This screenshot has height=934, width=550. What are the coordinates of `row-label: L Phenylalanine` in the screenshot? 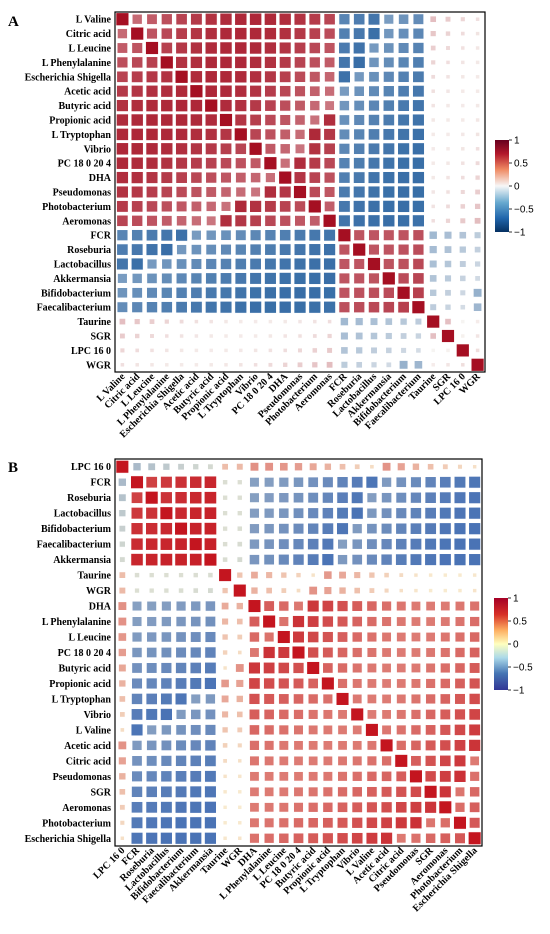 It's located at (77, 63).